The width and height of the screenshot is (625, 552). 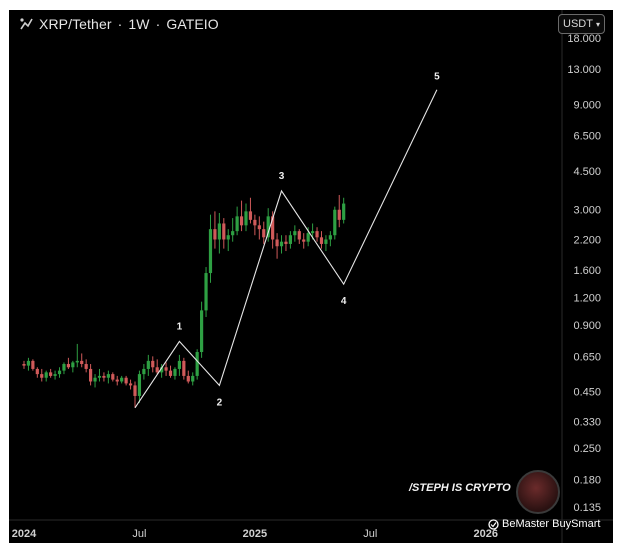 What do you see at coordinates (344, 301) in the screenshot?
I see `wave-label: 4` at bounding box center [344, 301].